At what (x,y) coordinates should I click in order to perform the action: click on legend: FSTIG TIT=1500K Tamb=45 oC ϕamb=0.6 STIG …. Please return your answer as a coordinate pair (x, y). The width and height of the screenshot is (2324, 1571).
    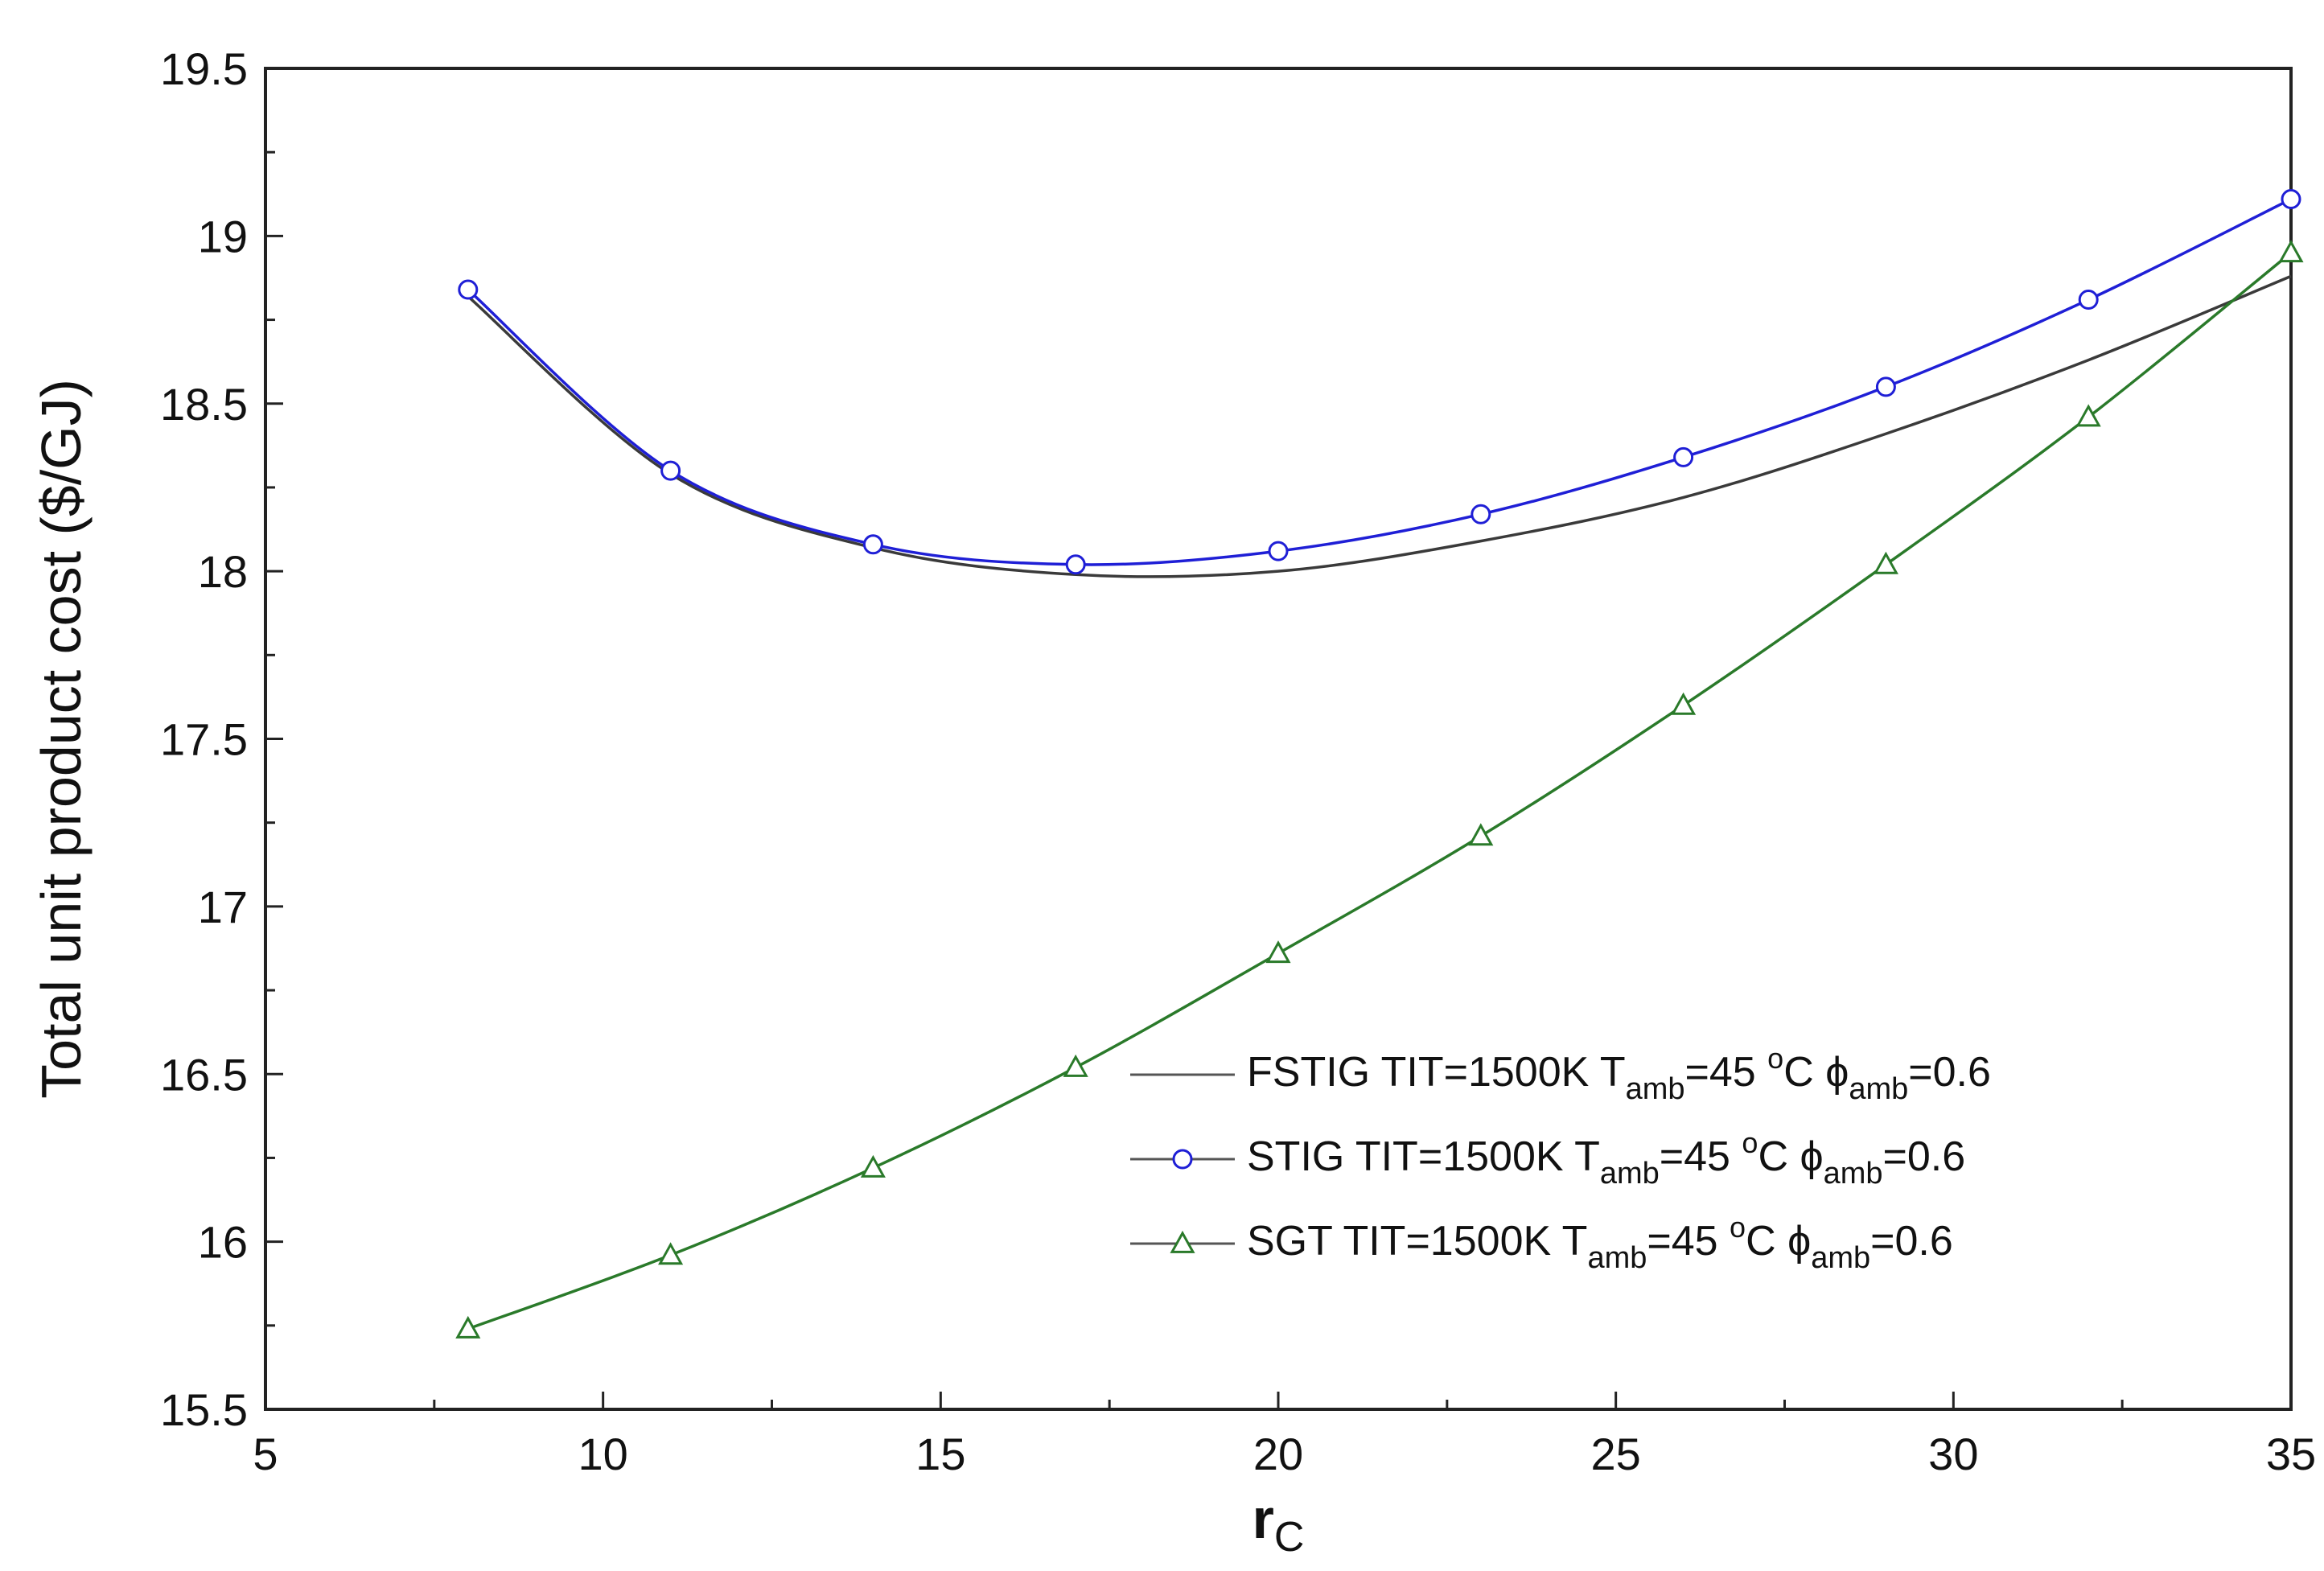
    Looking at the image, I should click on (1560, 1158).